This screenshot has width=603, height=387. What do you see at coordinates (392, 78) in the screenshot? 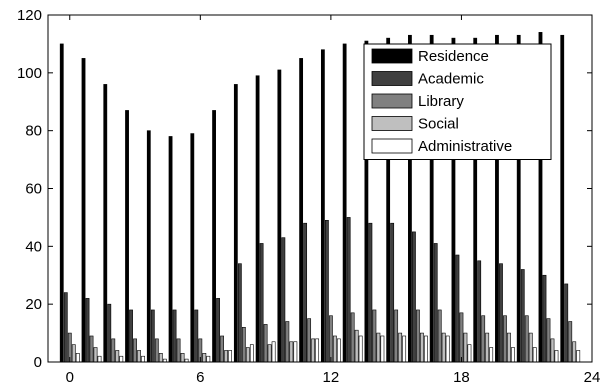
I see `legend-swatch-academic` at bounding box center [392, 78].